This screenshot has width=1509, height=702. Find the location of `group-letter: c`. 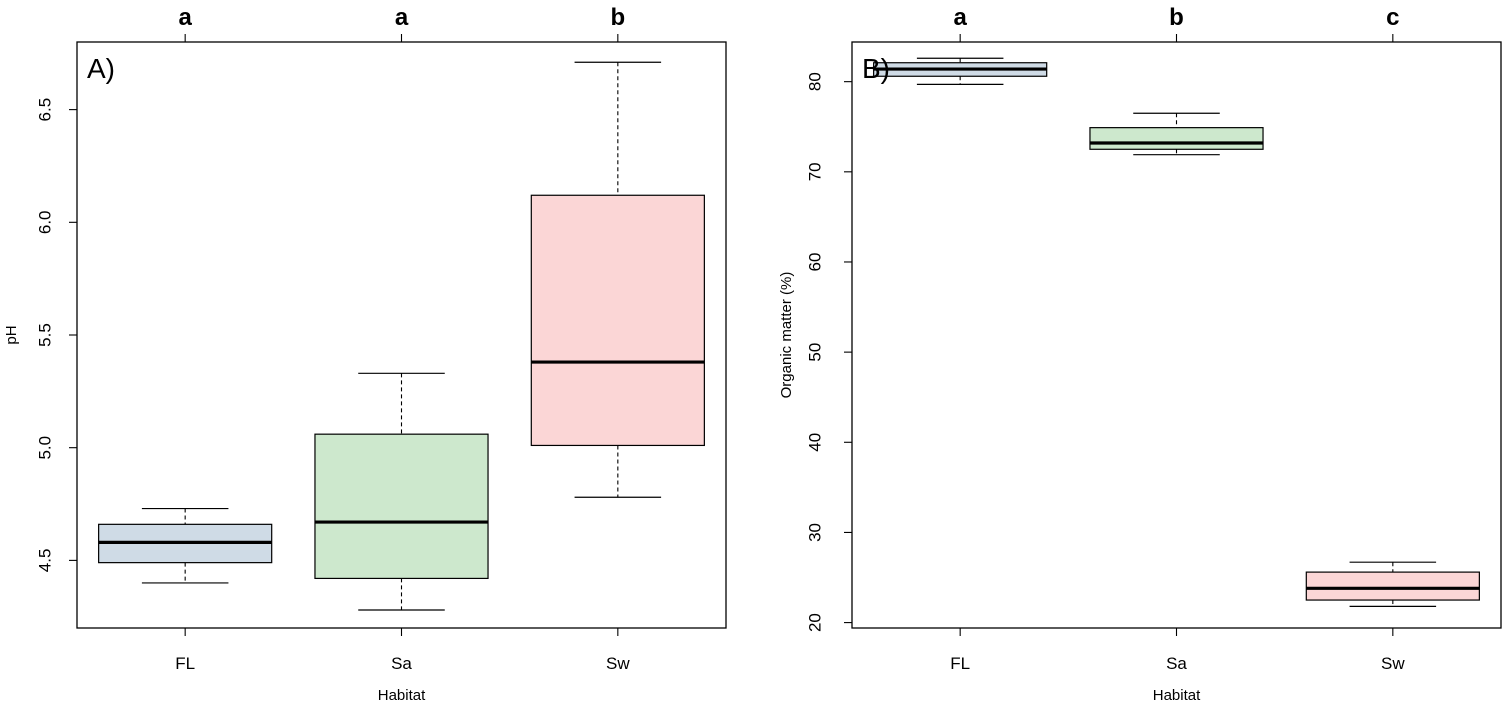

group-letter: c is located at coordinates (1392, 17).